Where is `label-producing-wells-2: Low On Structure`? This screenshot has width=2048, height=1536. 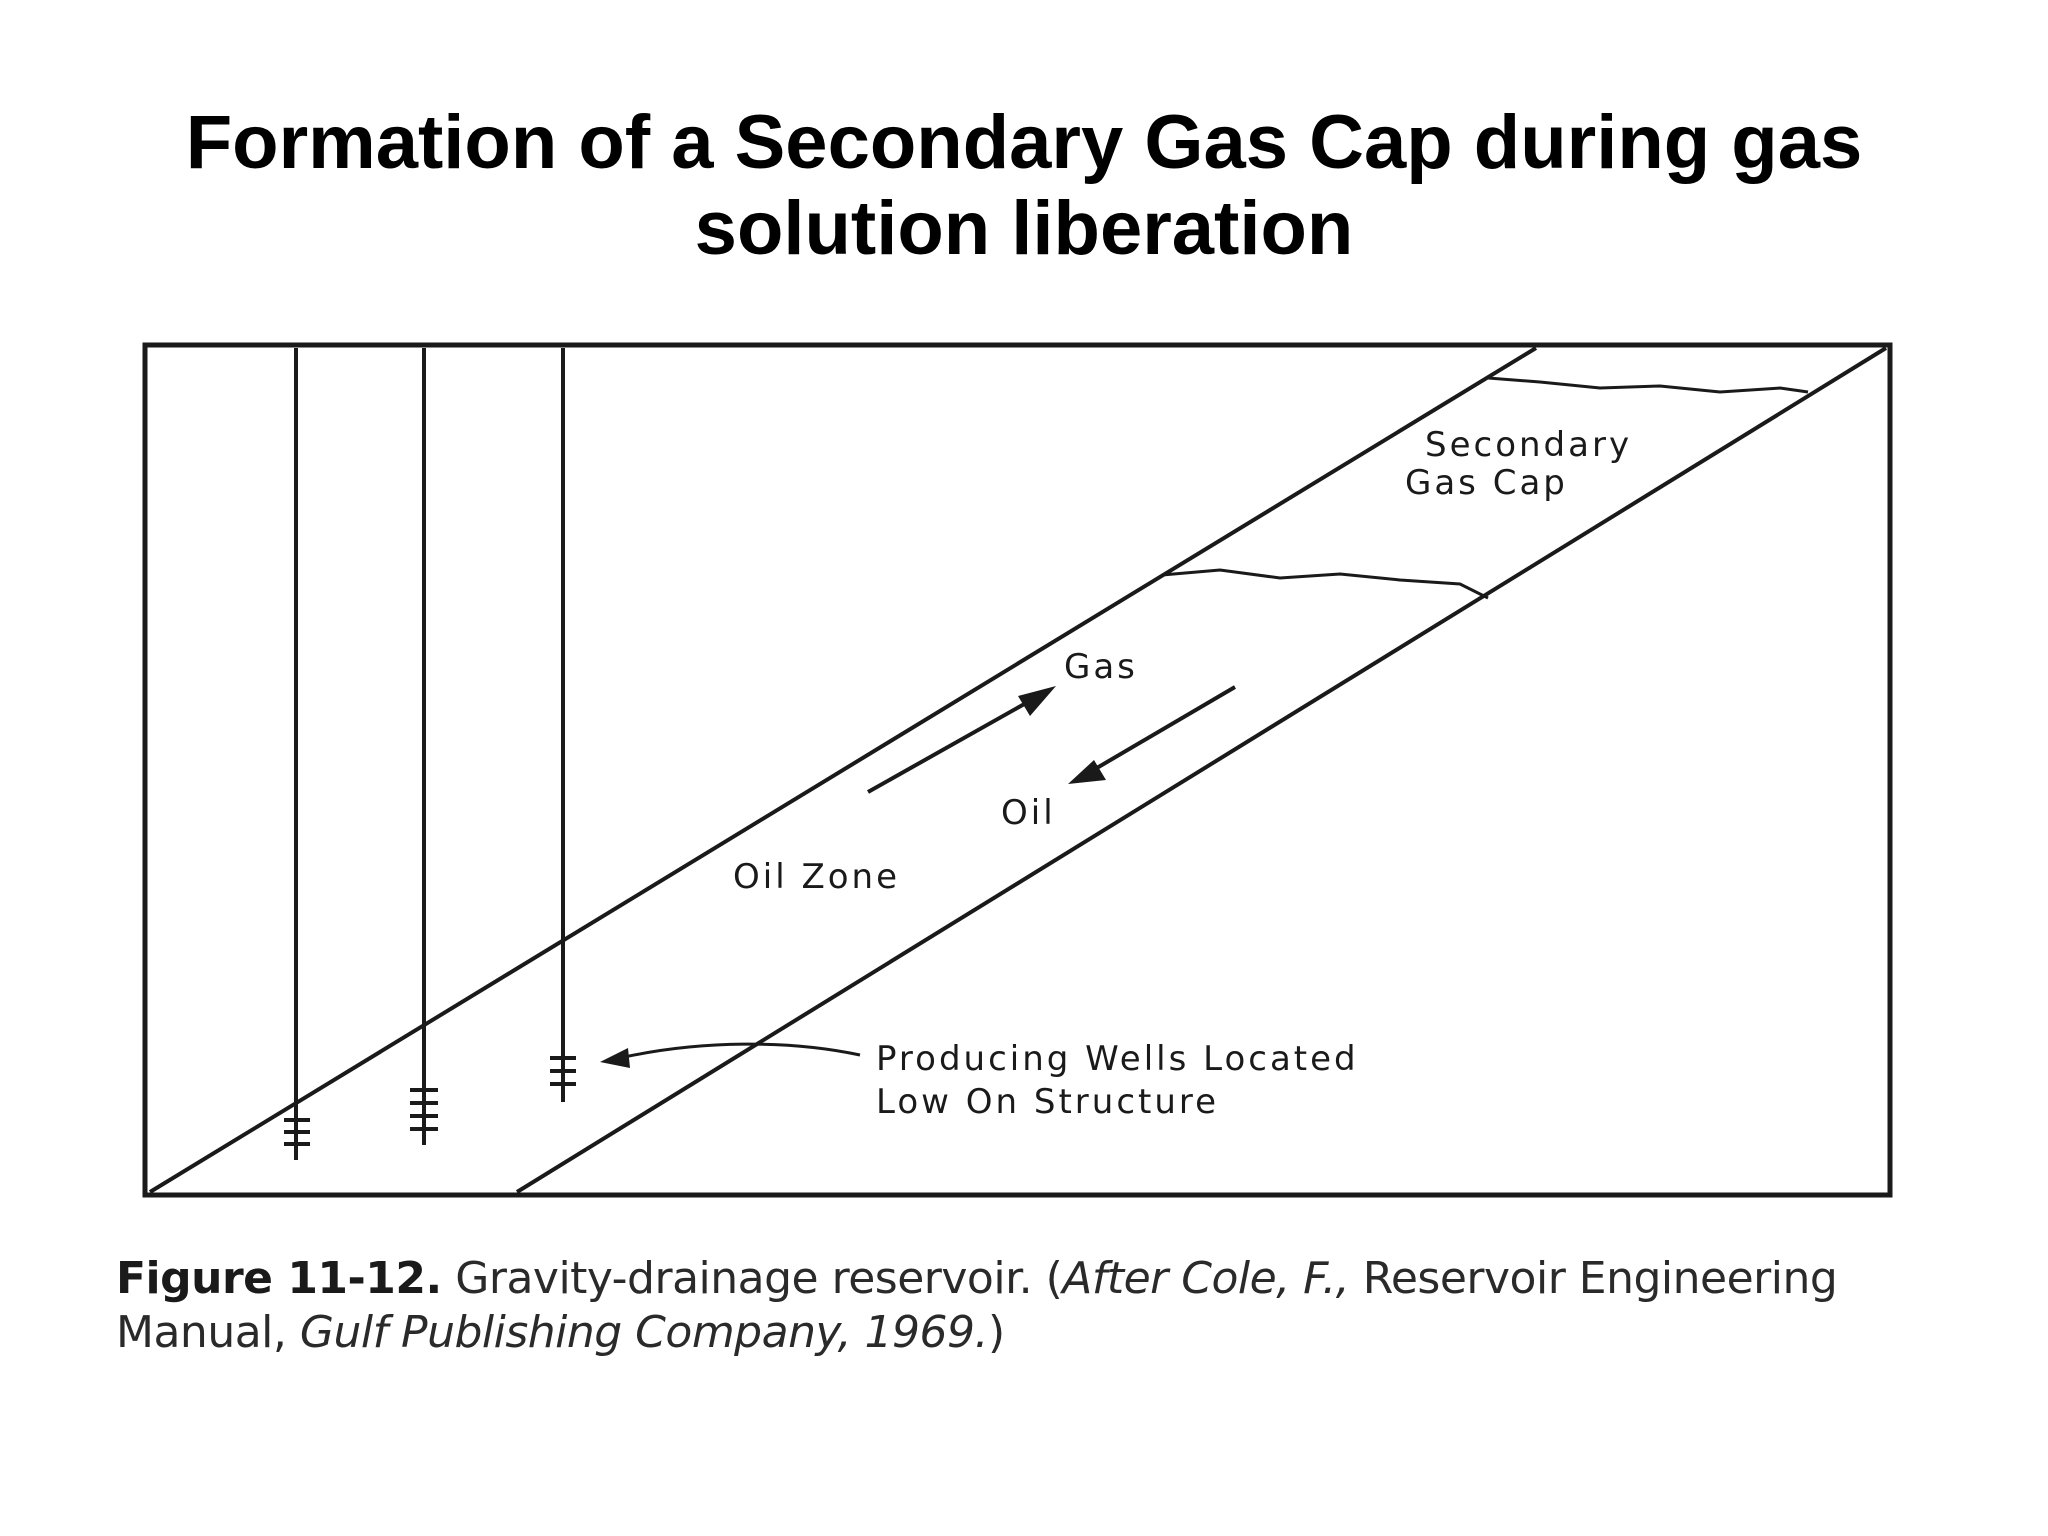 label-producing-wells-2: Low On Structure is located at coordinates (1047, 1102).